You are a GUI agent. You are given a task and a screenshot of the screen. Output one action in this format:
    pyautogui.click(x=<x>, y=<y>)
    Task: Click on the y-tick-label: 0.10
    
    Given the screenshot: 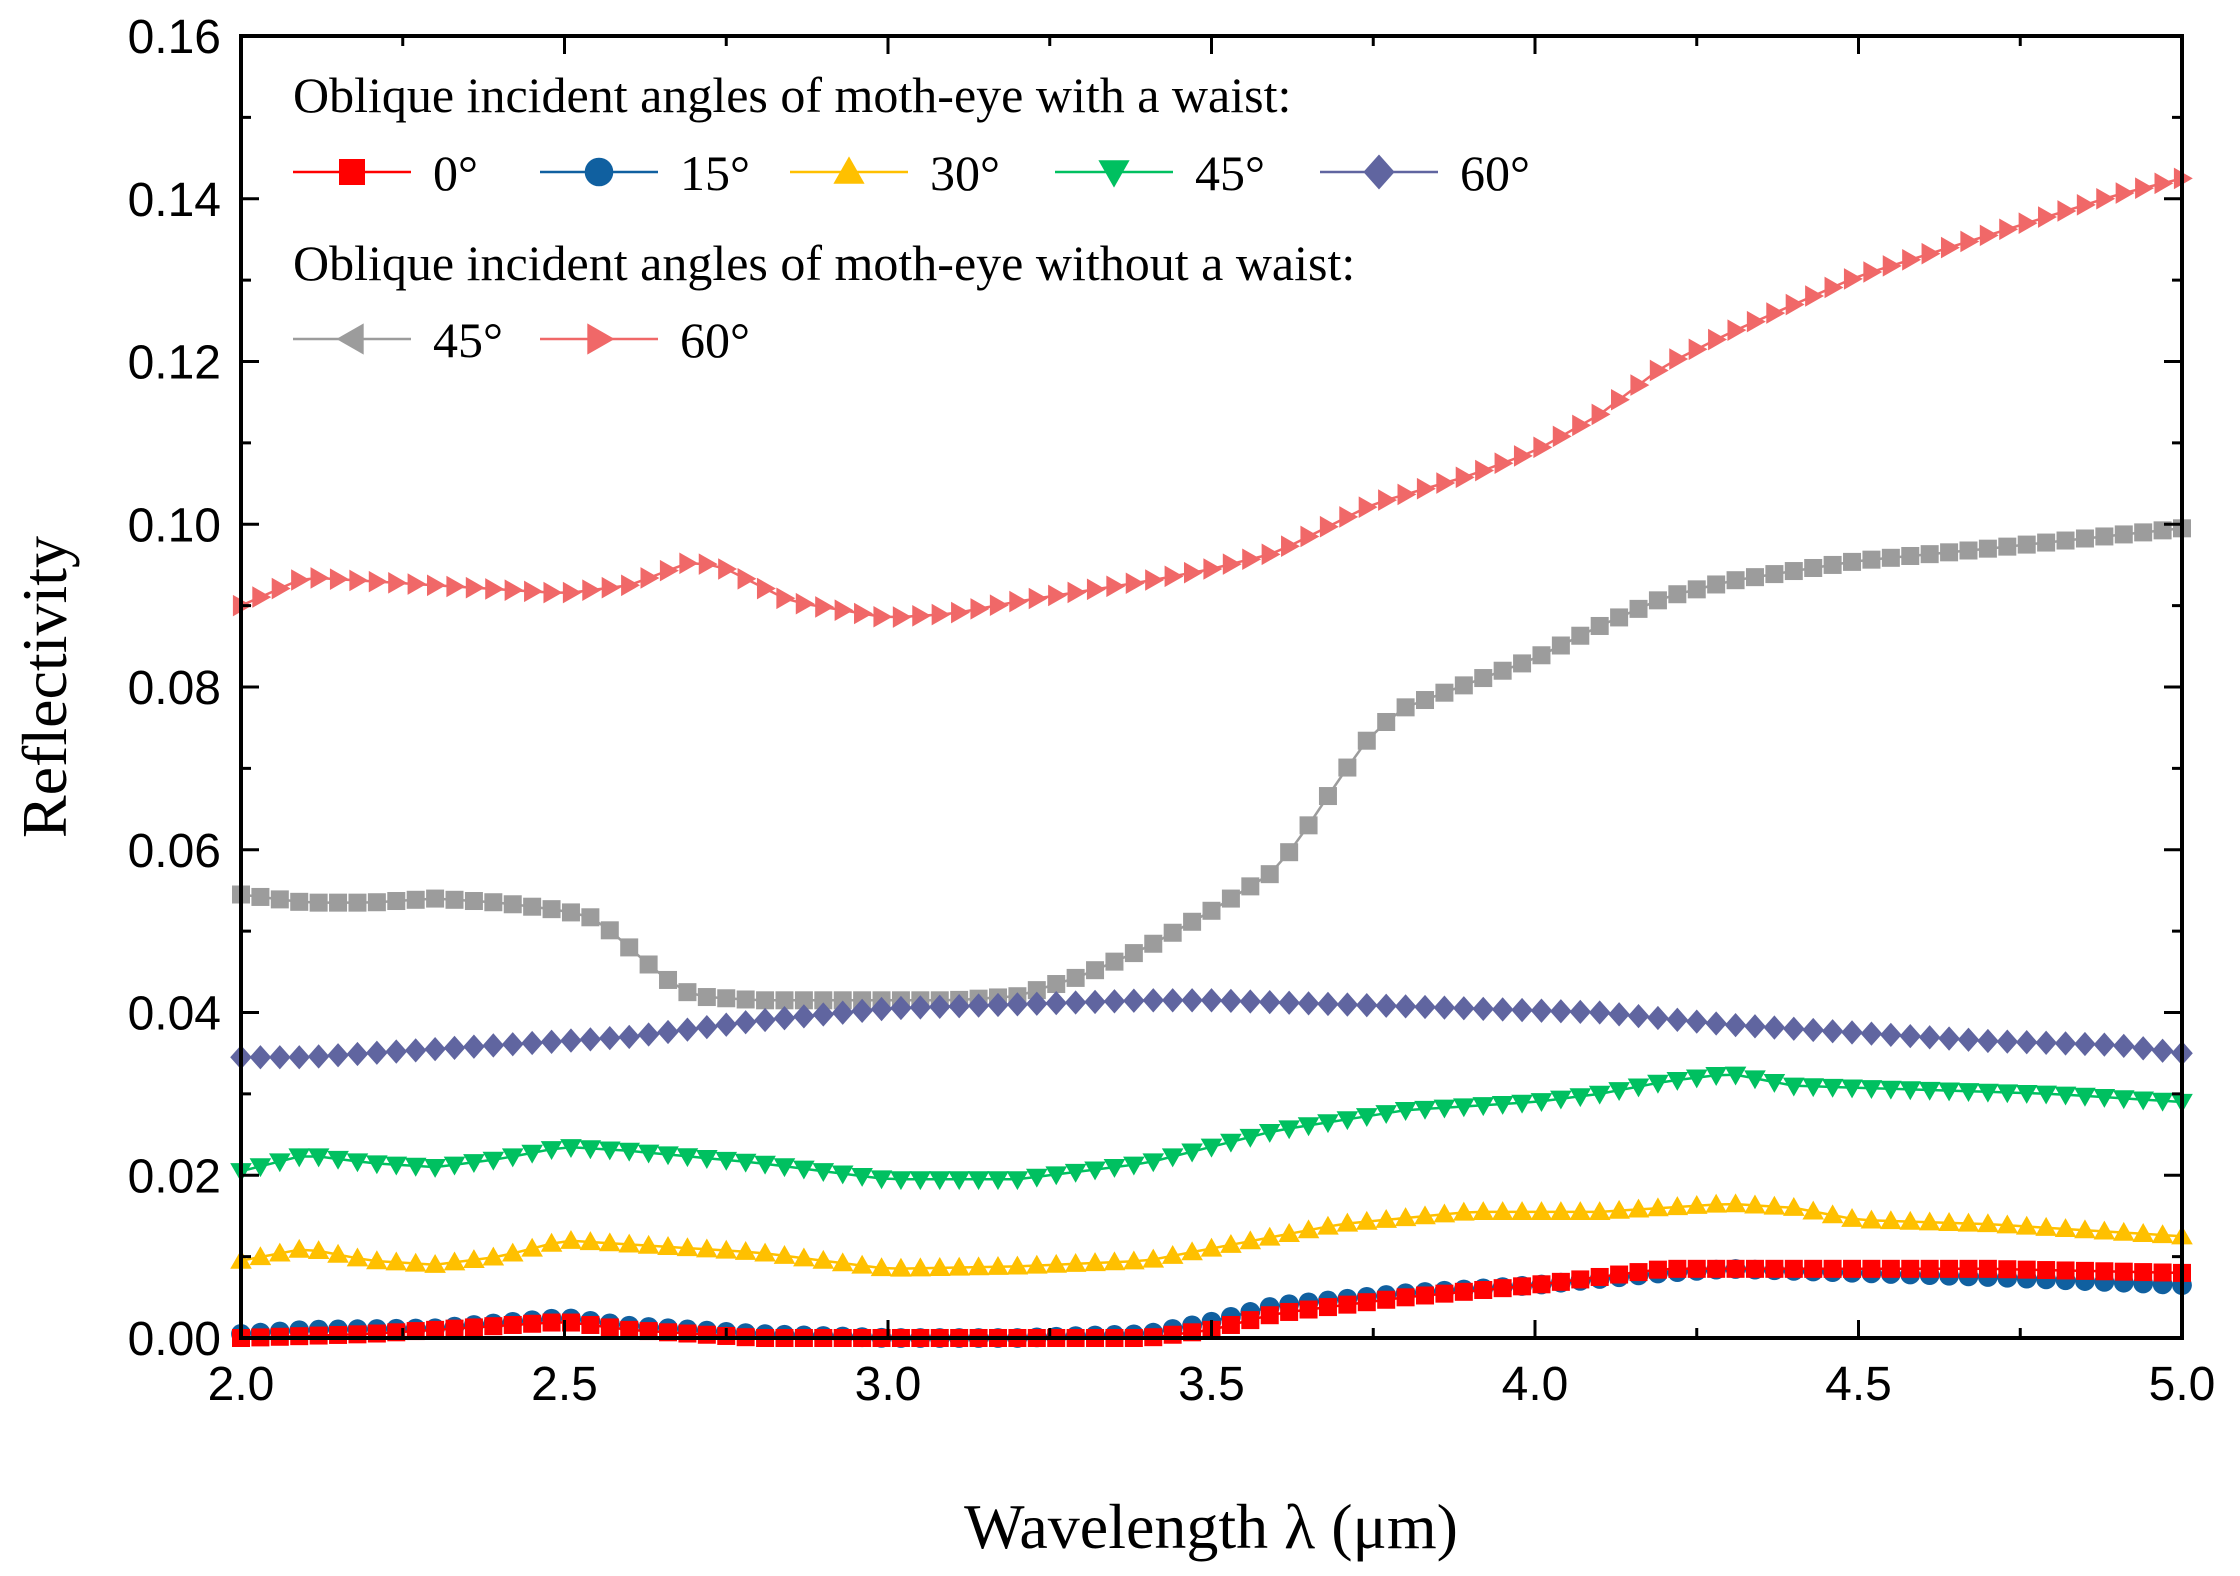 What is the action you would take?
    pyautogui.click(x=174, y=525)
    